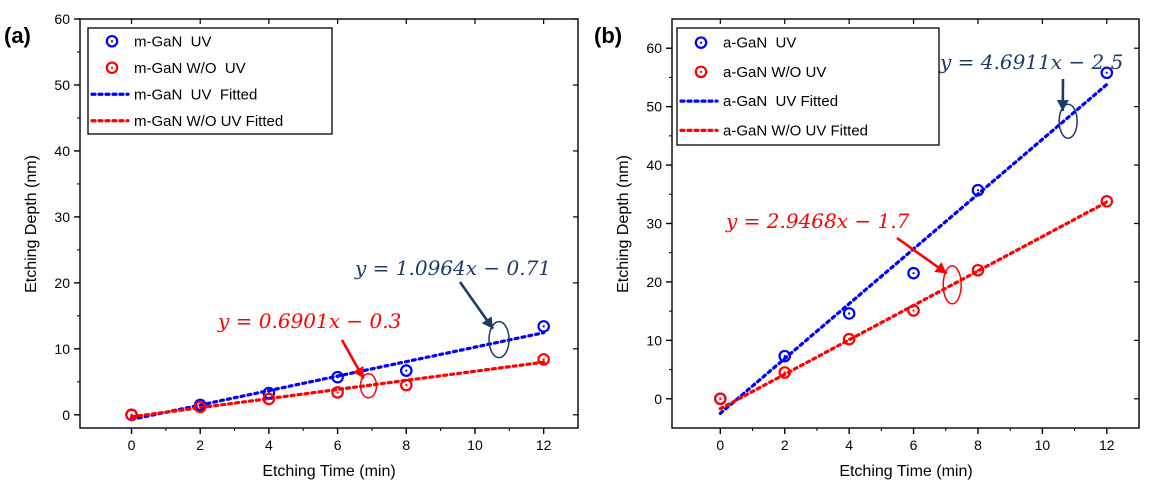 The height and width of the screenshot is (485, 1153). Describe the element at coordinates (795, 130) in the screenshot. I see `legend-label: a-GaN W/O UV Fitted` at that location.